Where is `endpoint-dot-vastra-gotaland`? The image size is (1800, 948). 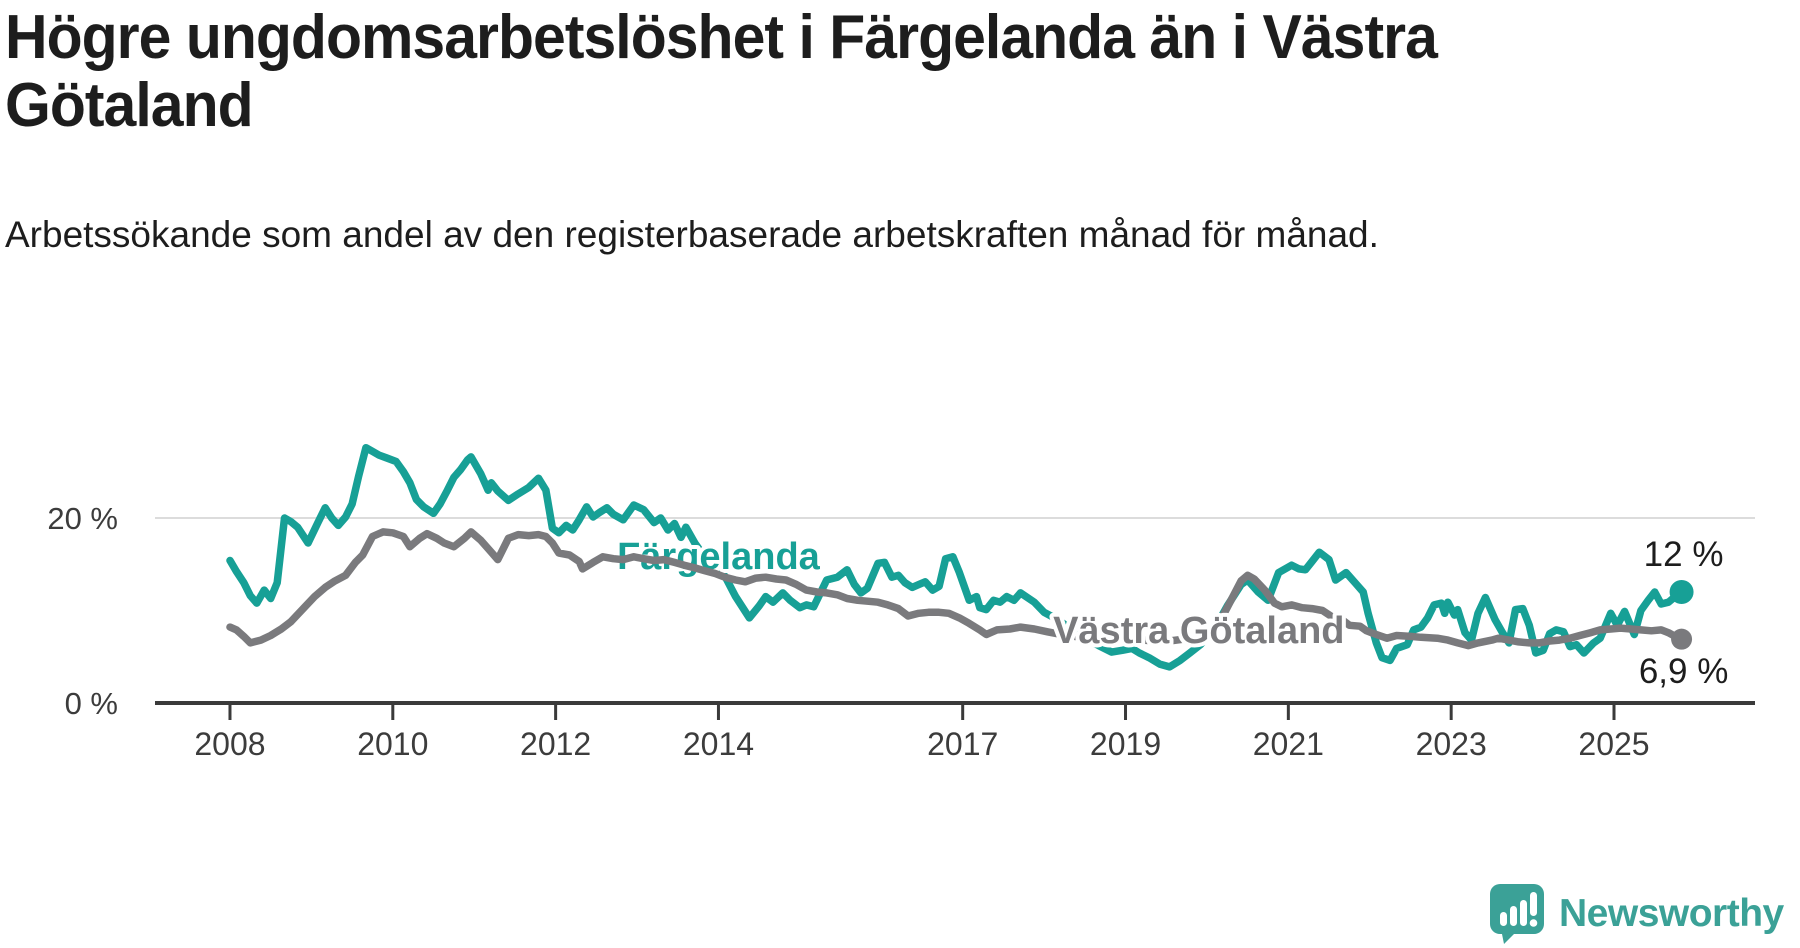
endpoint-dot-vastra-gotaland is located at coordinates (1682, 639).